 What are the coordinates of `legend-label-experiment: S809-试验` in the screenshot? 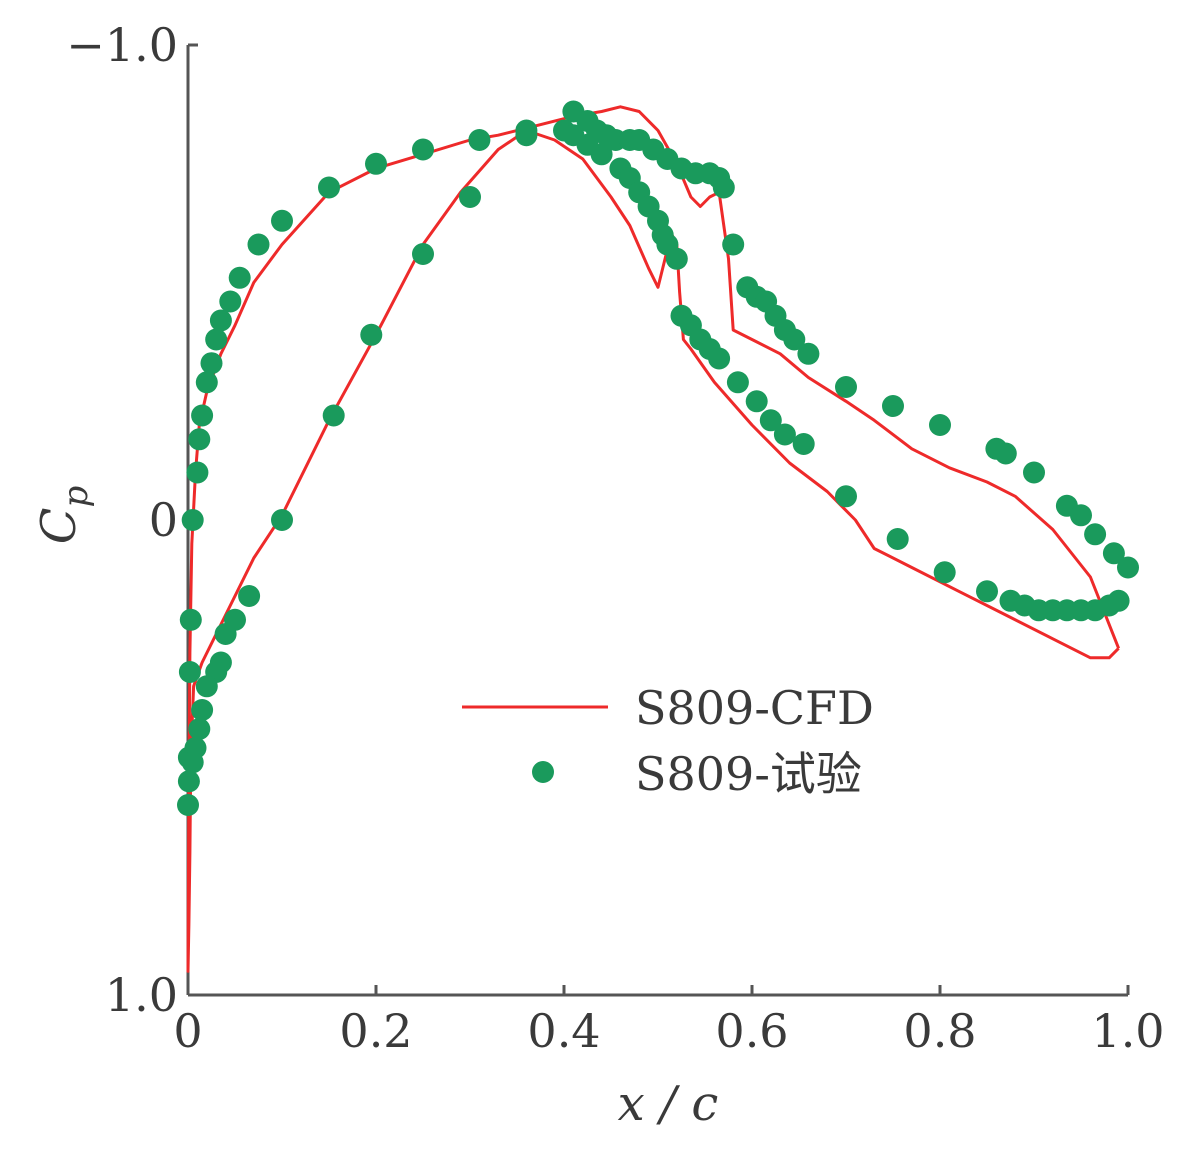 It's located at (748, 774).